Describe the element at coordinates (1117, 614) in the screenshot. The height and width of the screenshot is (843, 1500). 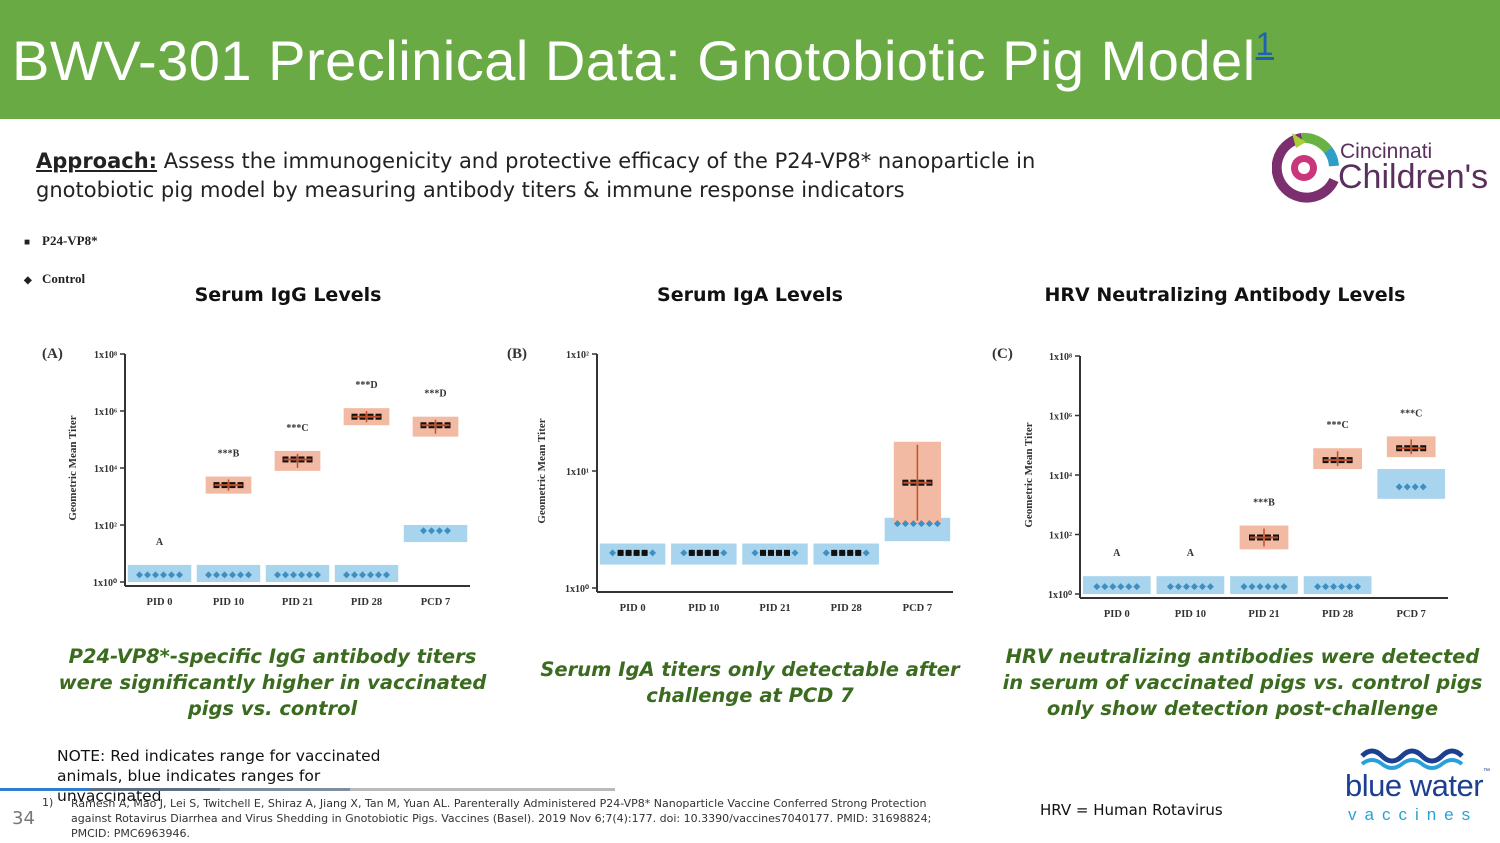
I see `x-tick-label: PID 0` at that location.